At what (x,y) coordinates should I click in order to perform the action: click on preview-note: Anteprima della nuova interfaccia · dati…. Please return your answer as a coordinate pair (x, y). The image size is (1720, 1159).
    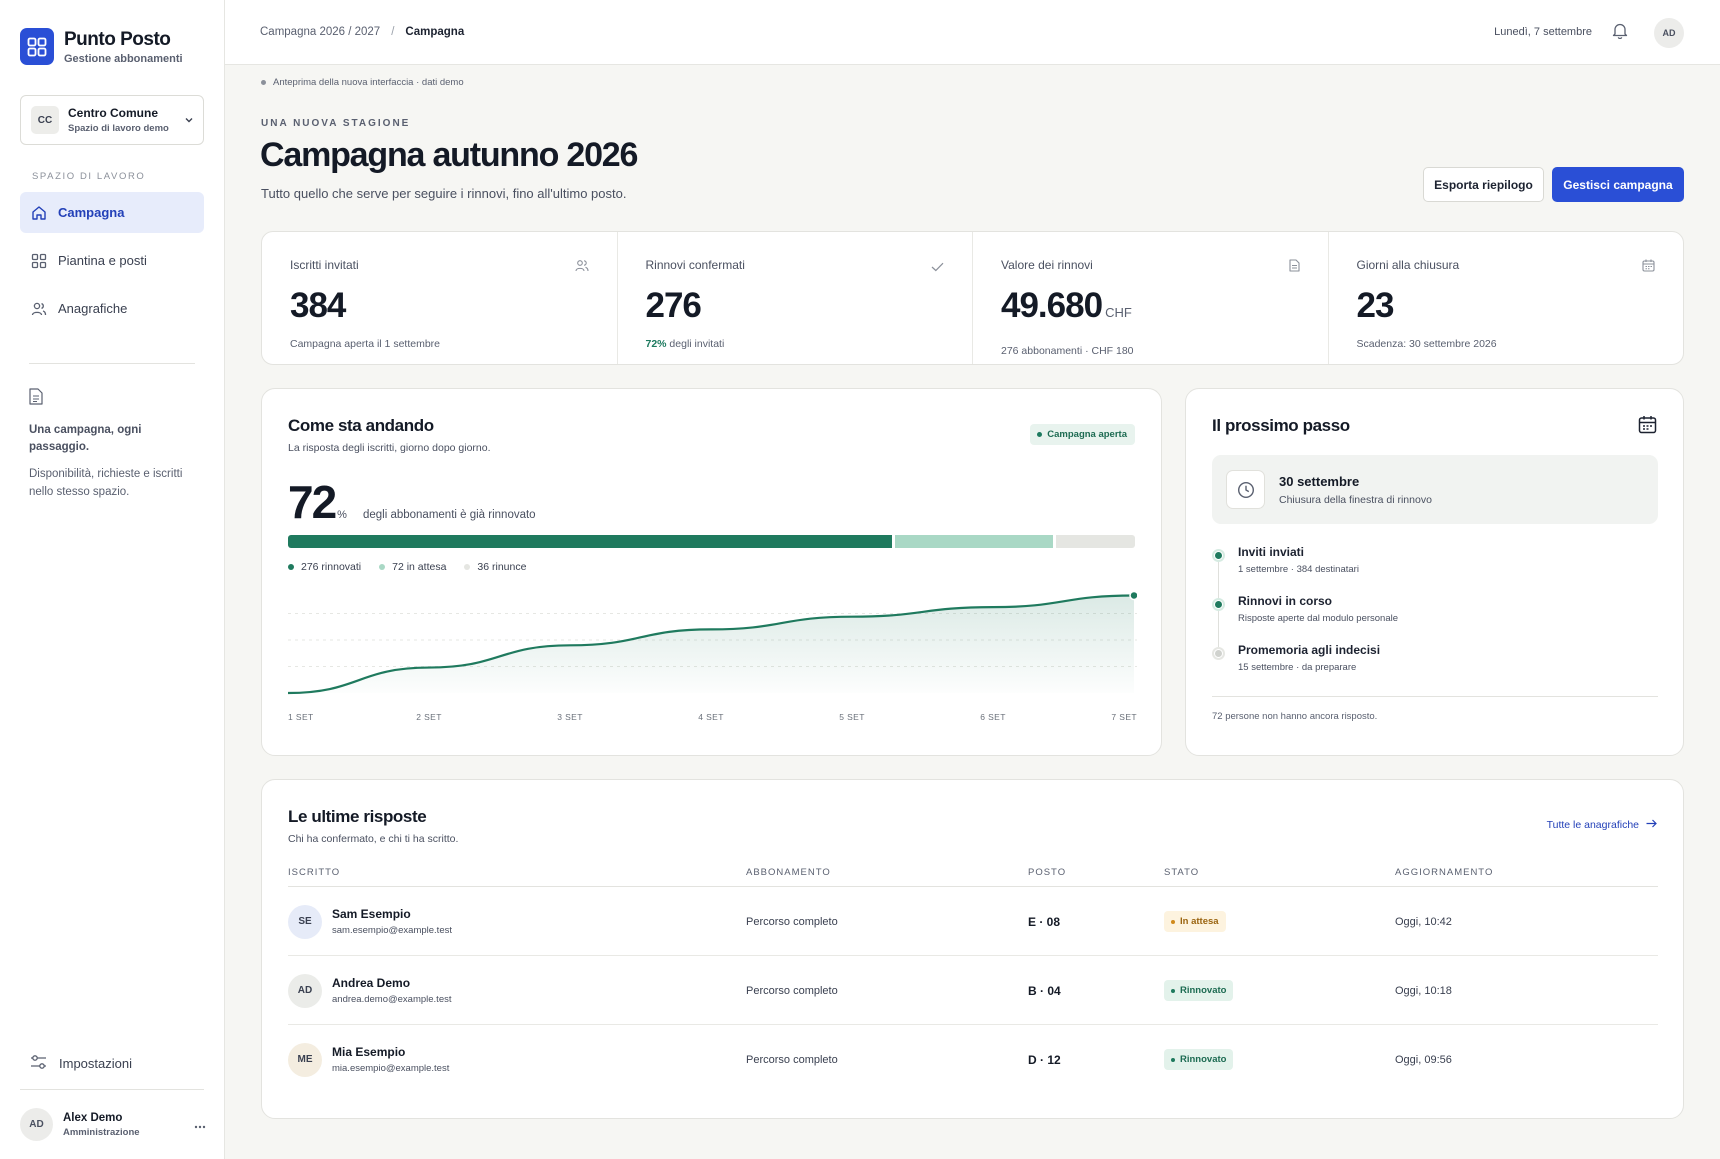
    Looking at the image, I should click on (362, 82).